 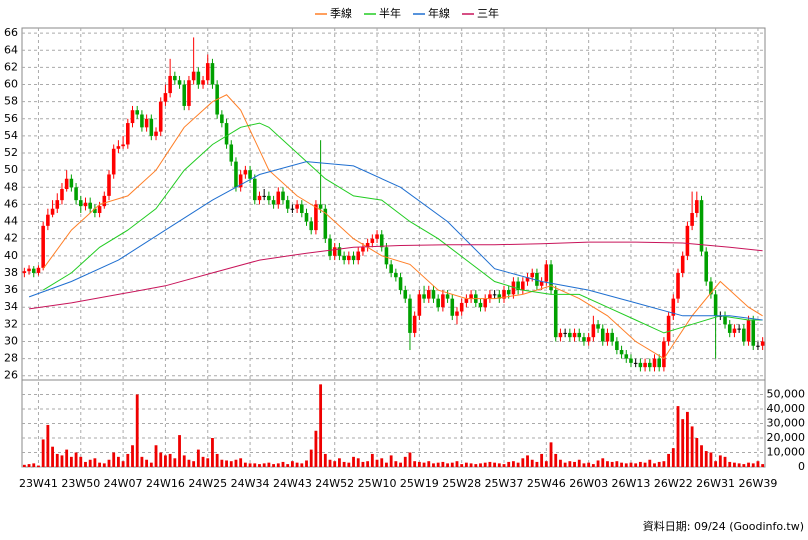 I want to click on x-tick-label: 26W22, so click(x=673, y=483).